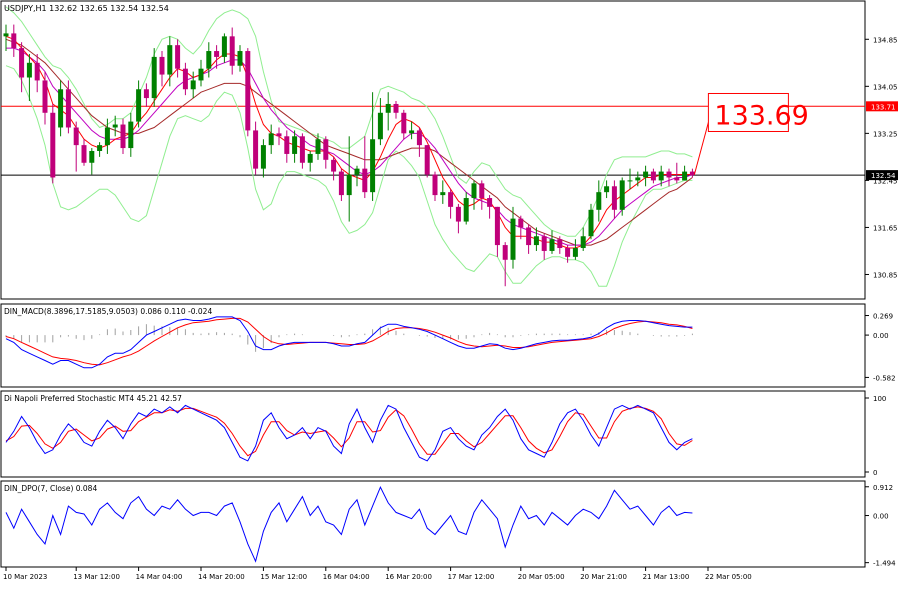 Image resolution: width=900 pixels, height=589 pixels. Describe the element at coordinates (885, 87) in the screenshot. I see `price-axis-tick-label: 134.05` at that location.